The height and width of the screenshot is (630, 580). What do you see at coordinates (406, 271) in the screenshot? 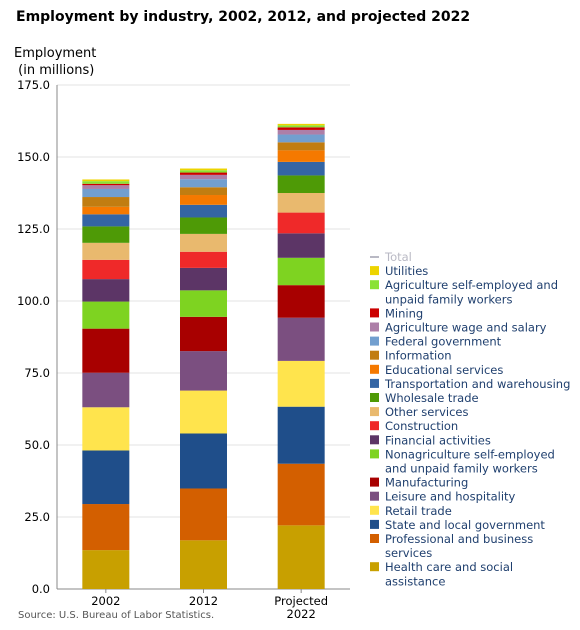
I see `legend-label: Utilities` at bounding box center [406, 271].